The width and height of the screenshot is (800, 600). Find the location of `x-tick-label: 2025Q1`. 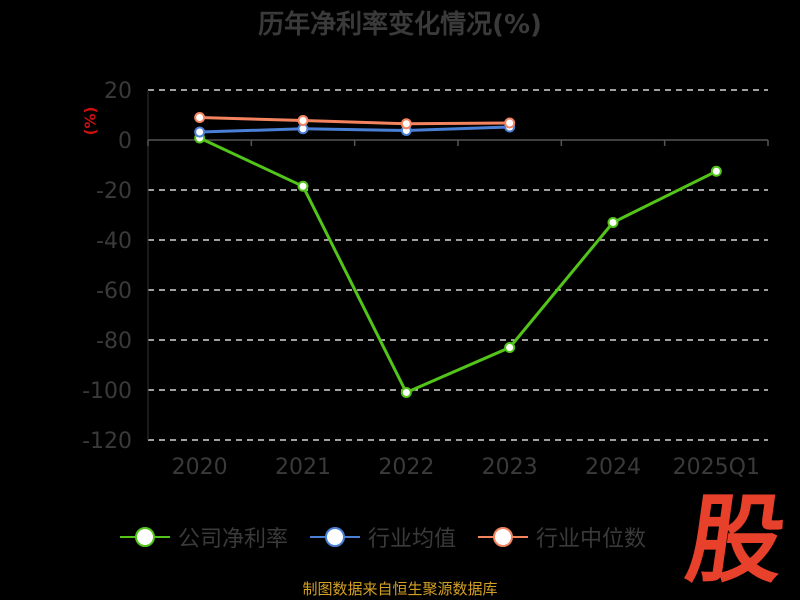

x-tick-label: 2025Q1 is located at coordinates (716, 467).